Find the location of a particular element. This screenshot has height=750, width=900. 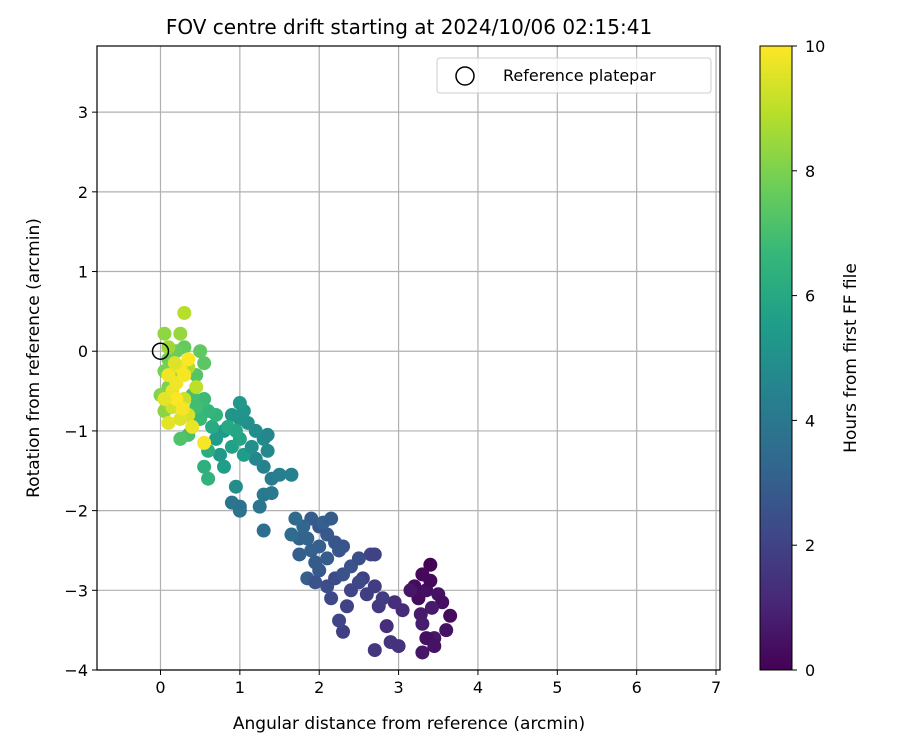

reference-platepar-marker is located at coordinates (160, 351).